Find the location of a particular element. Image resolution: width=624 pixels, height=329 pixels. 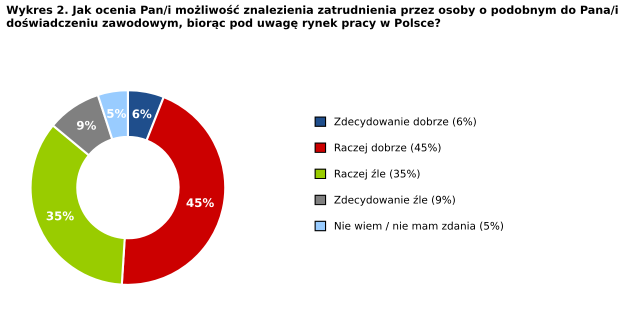

legend-label: Zdecydowanie dobrze (6%) is located at coordinates (405, 122).